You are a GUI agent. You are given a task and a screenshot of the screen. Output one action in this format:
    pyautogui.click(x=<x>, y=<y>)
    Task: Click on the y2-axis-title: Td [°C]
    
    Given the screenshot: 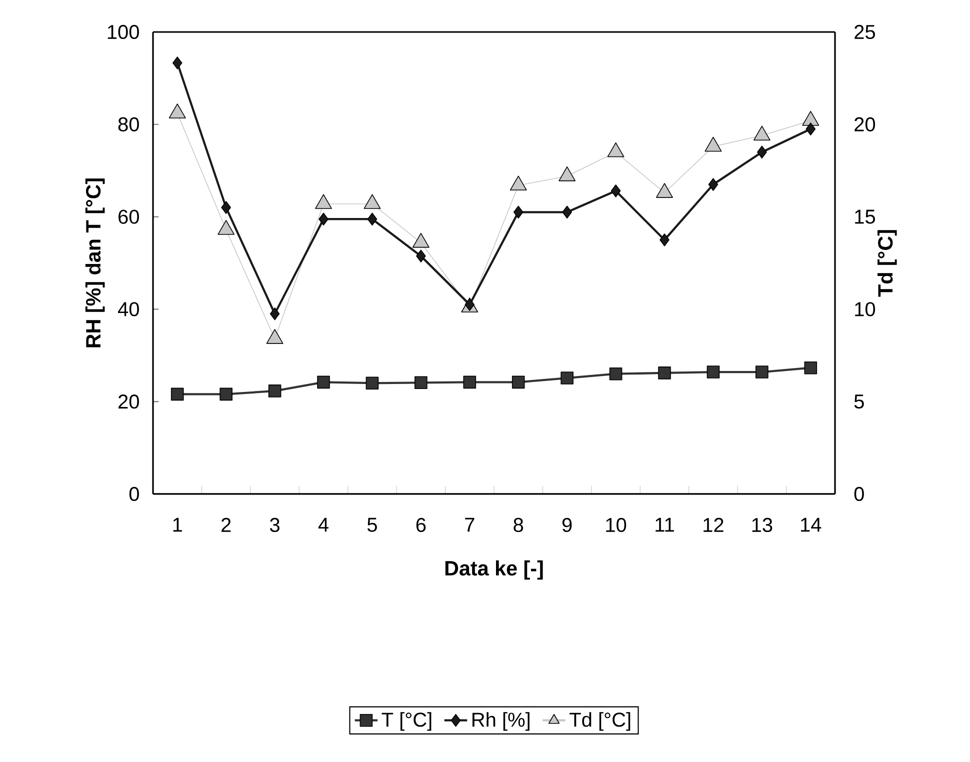 What is the action you would take?
    pyautogui.click(x=887, y=263)
    